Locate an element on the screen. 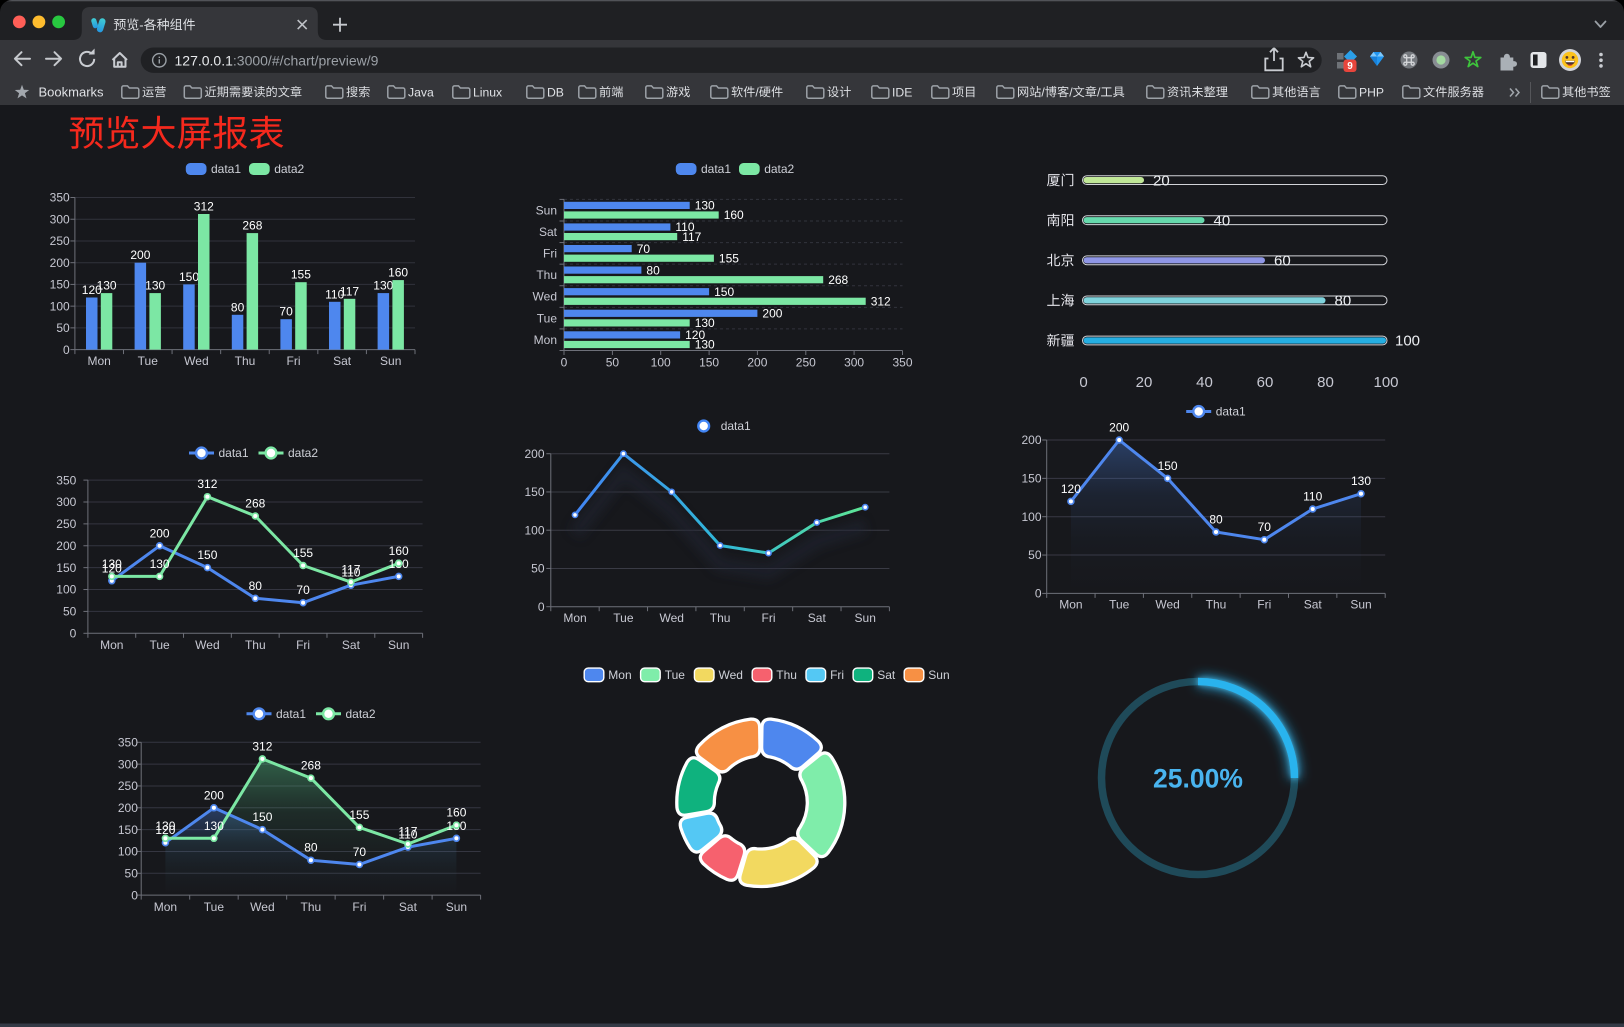 The width and height of the screenshot is (1624, 1027). svg-text: Java is located at coordinates (421, 92).